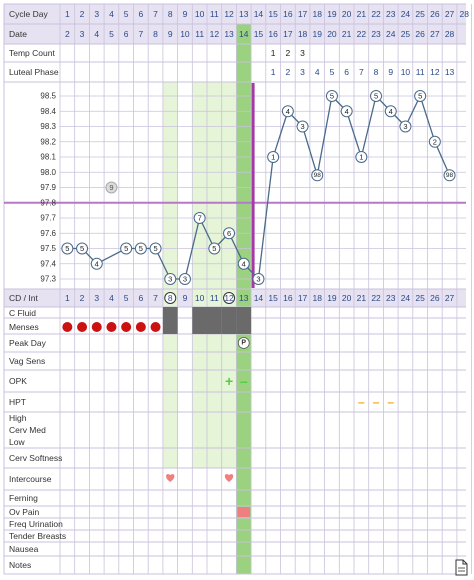 The width and height of the screenshot is (474, 580). I want to click on y-tick-label: 97.9, so click(48, 187).